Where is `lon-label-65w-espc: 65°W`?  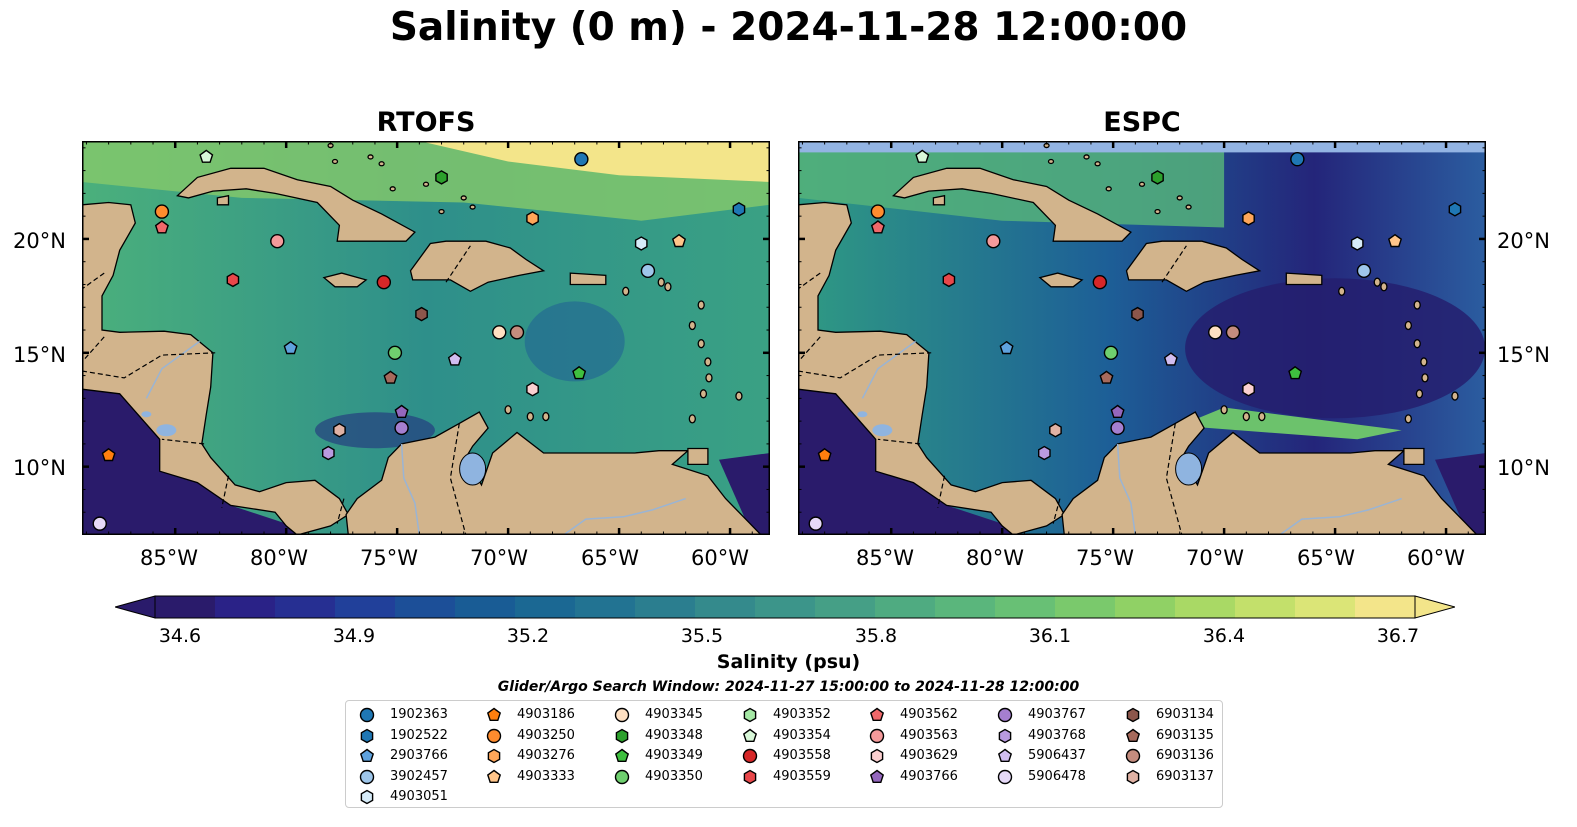
lon-label-65w-espc: 65°W is located at coordinates (1326, 558).